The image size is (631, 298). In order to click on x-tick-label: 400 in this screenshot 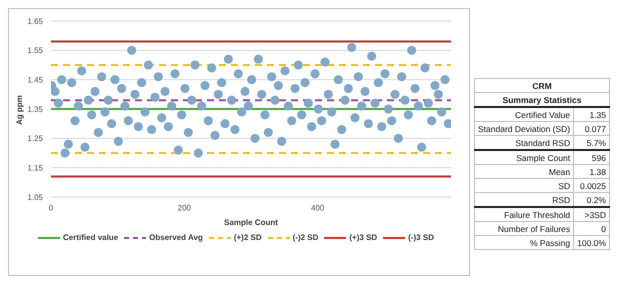, I will do `click(317, 208)`.